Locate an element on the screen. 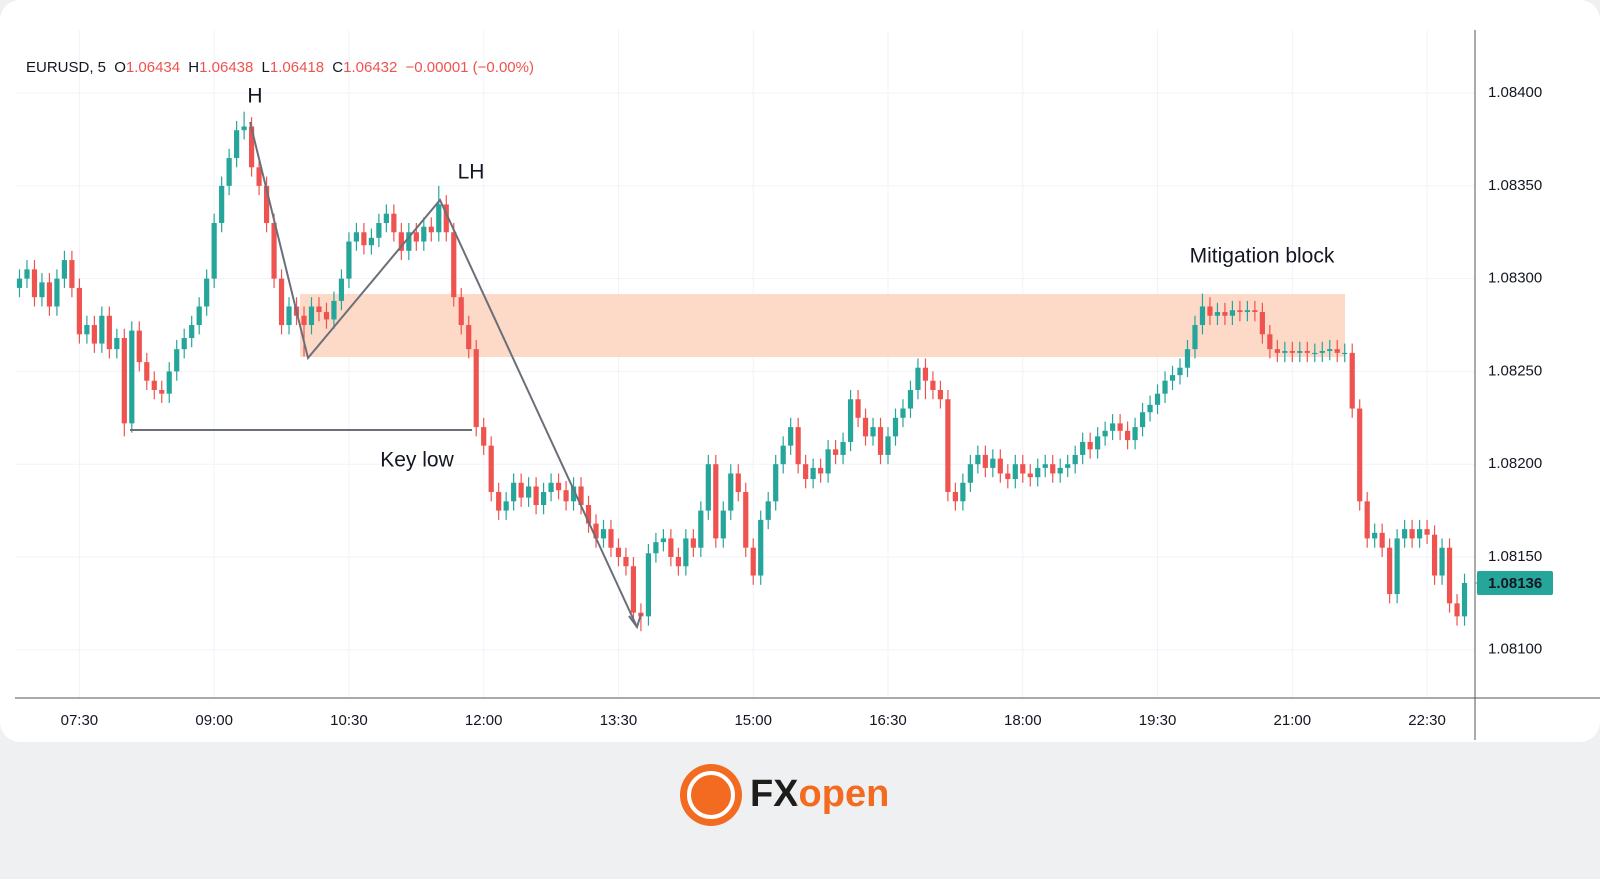 The height and width of the screenshot is (879, 1600). high-label: H is located at coordinates (193, 67).